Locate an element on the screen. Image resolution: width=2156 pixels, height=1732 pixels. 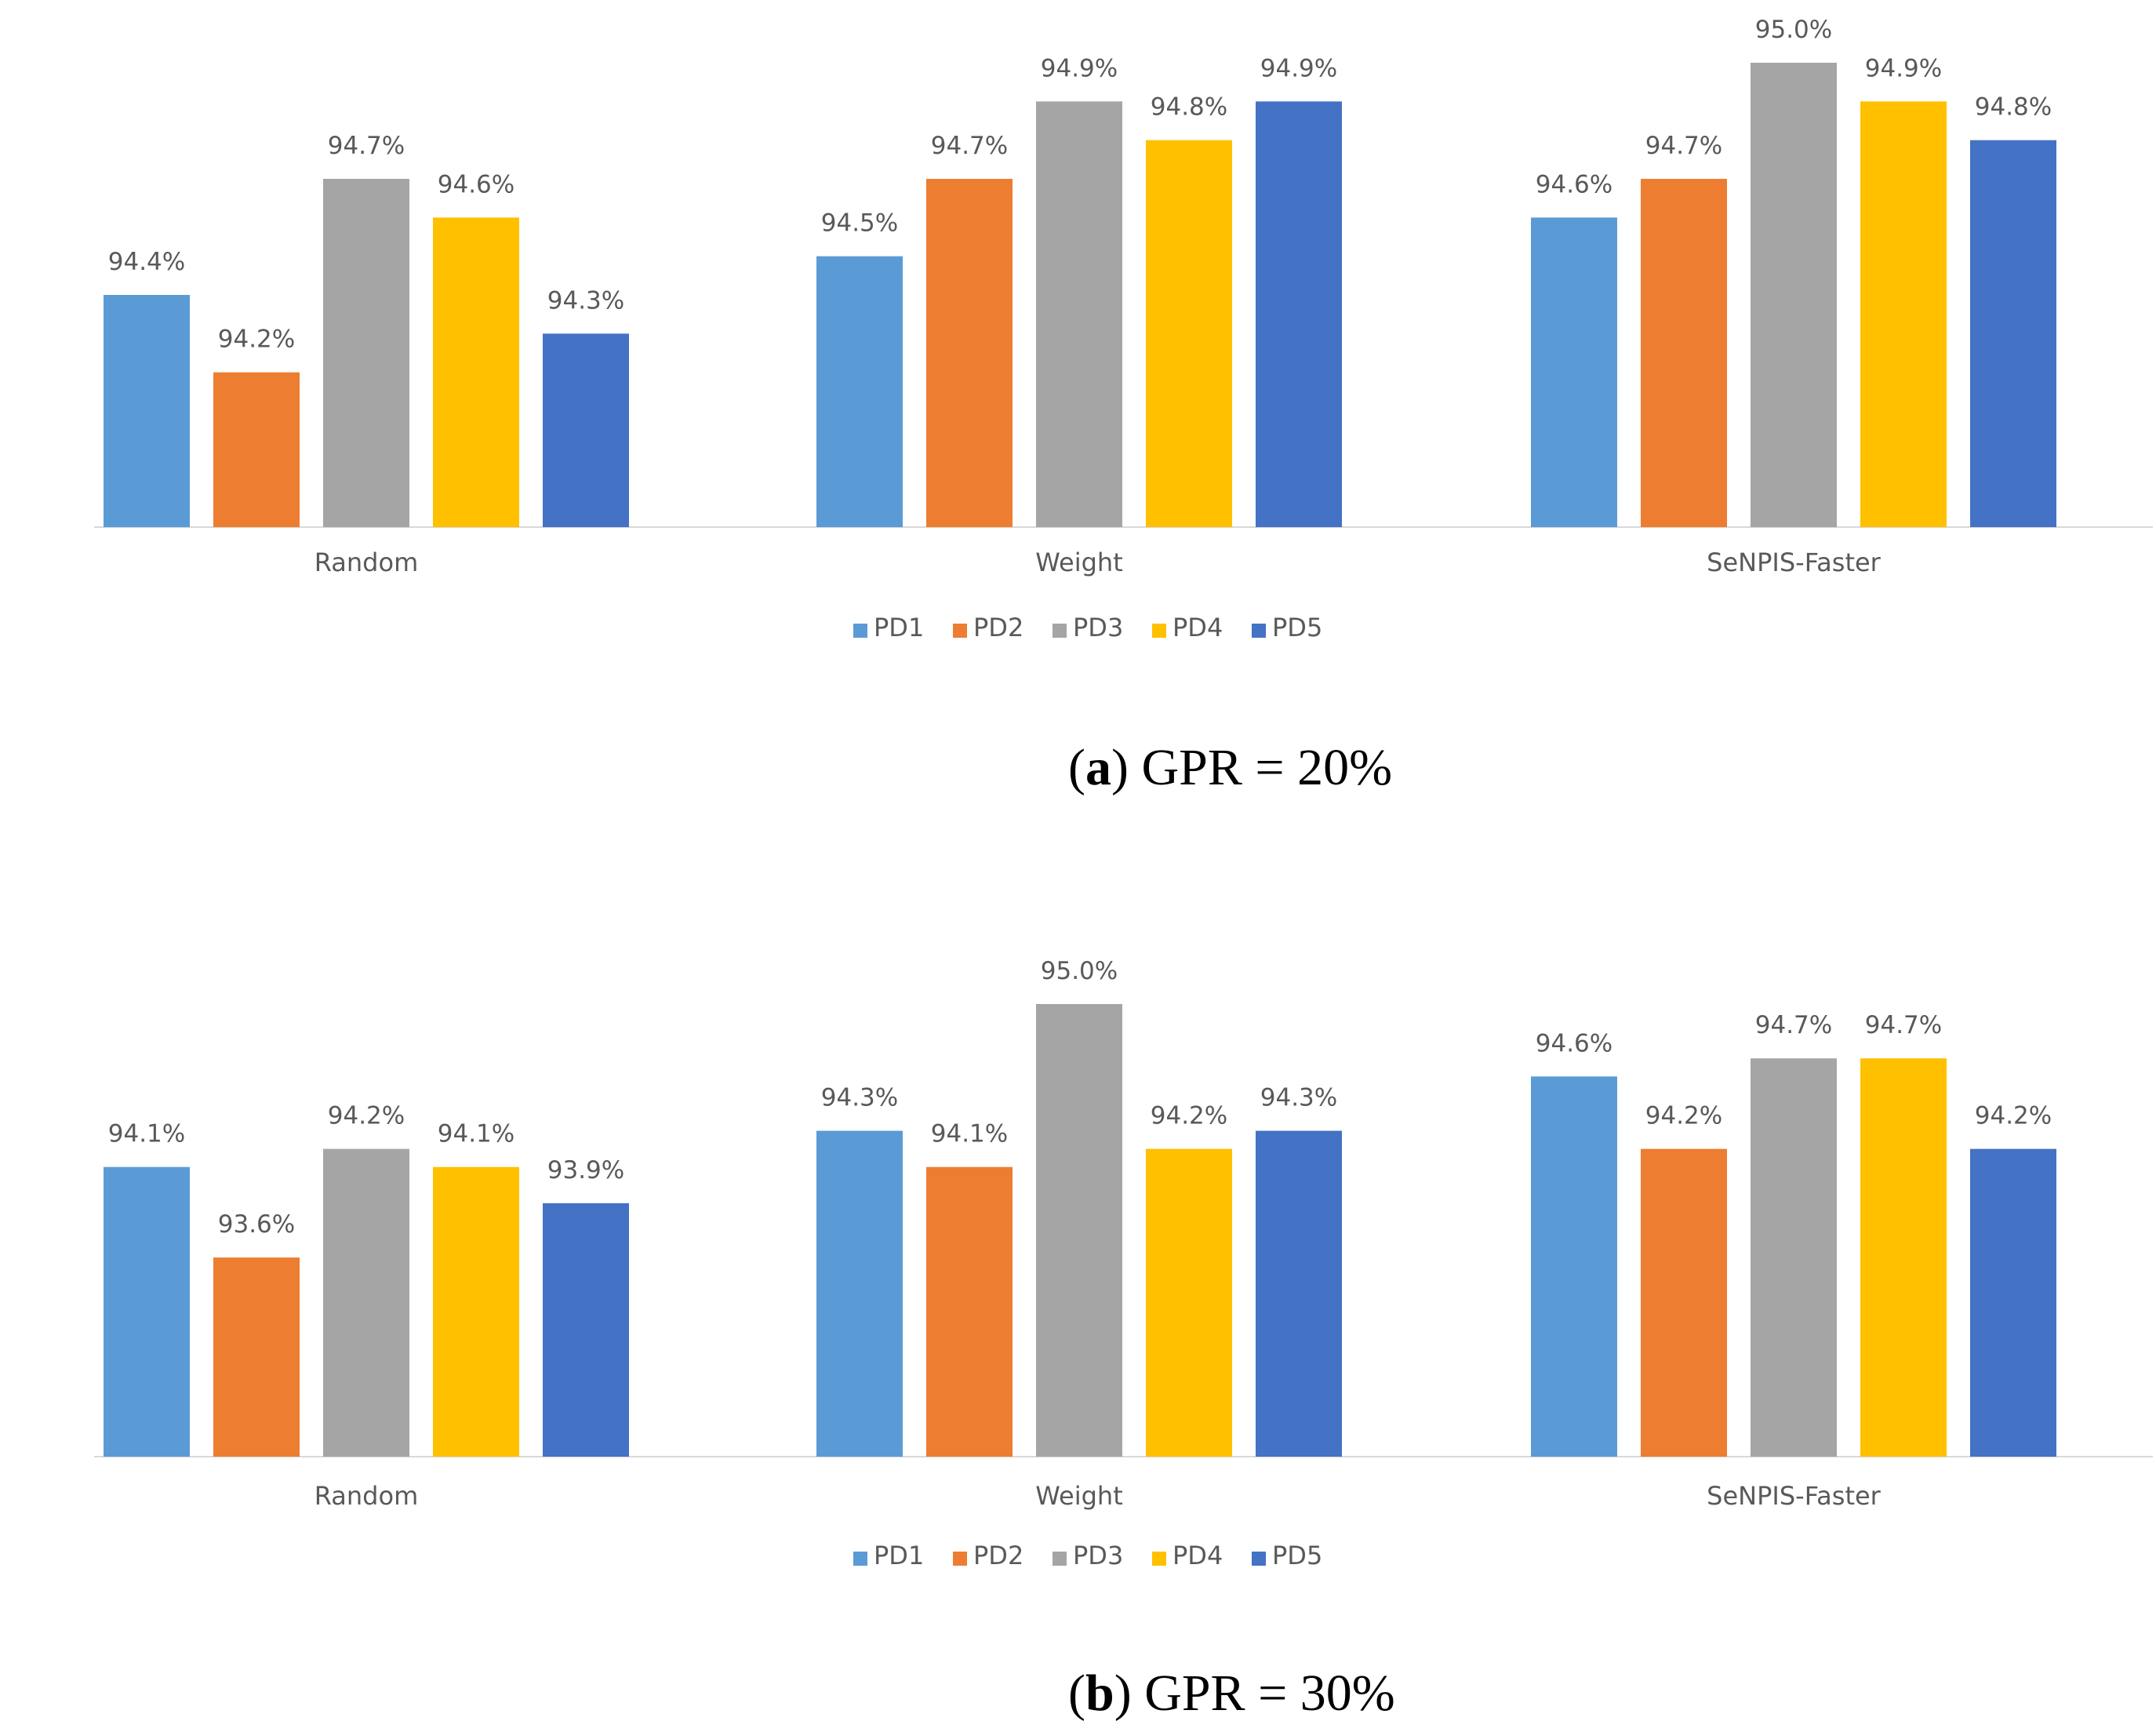
caption-letter: b is located at coordinates (1099, 1694).